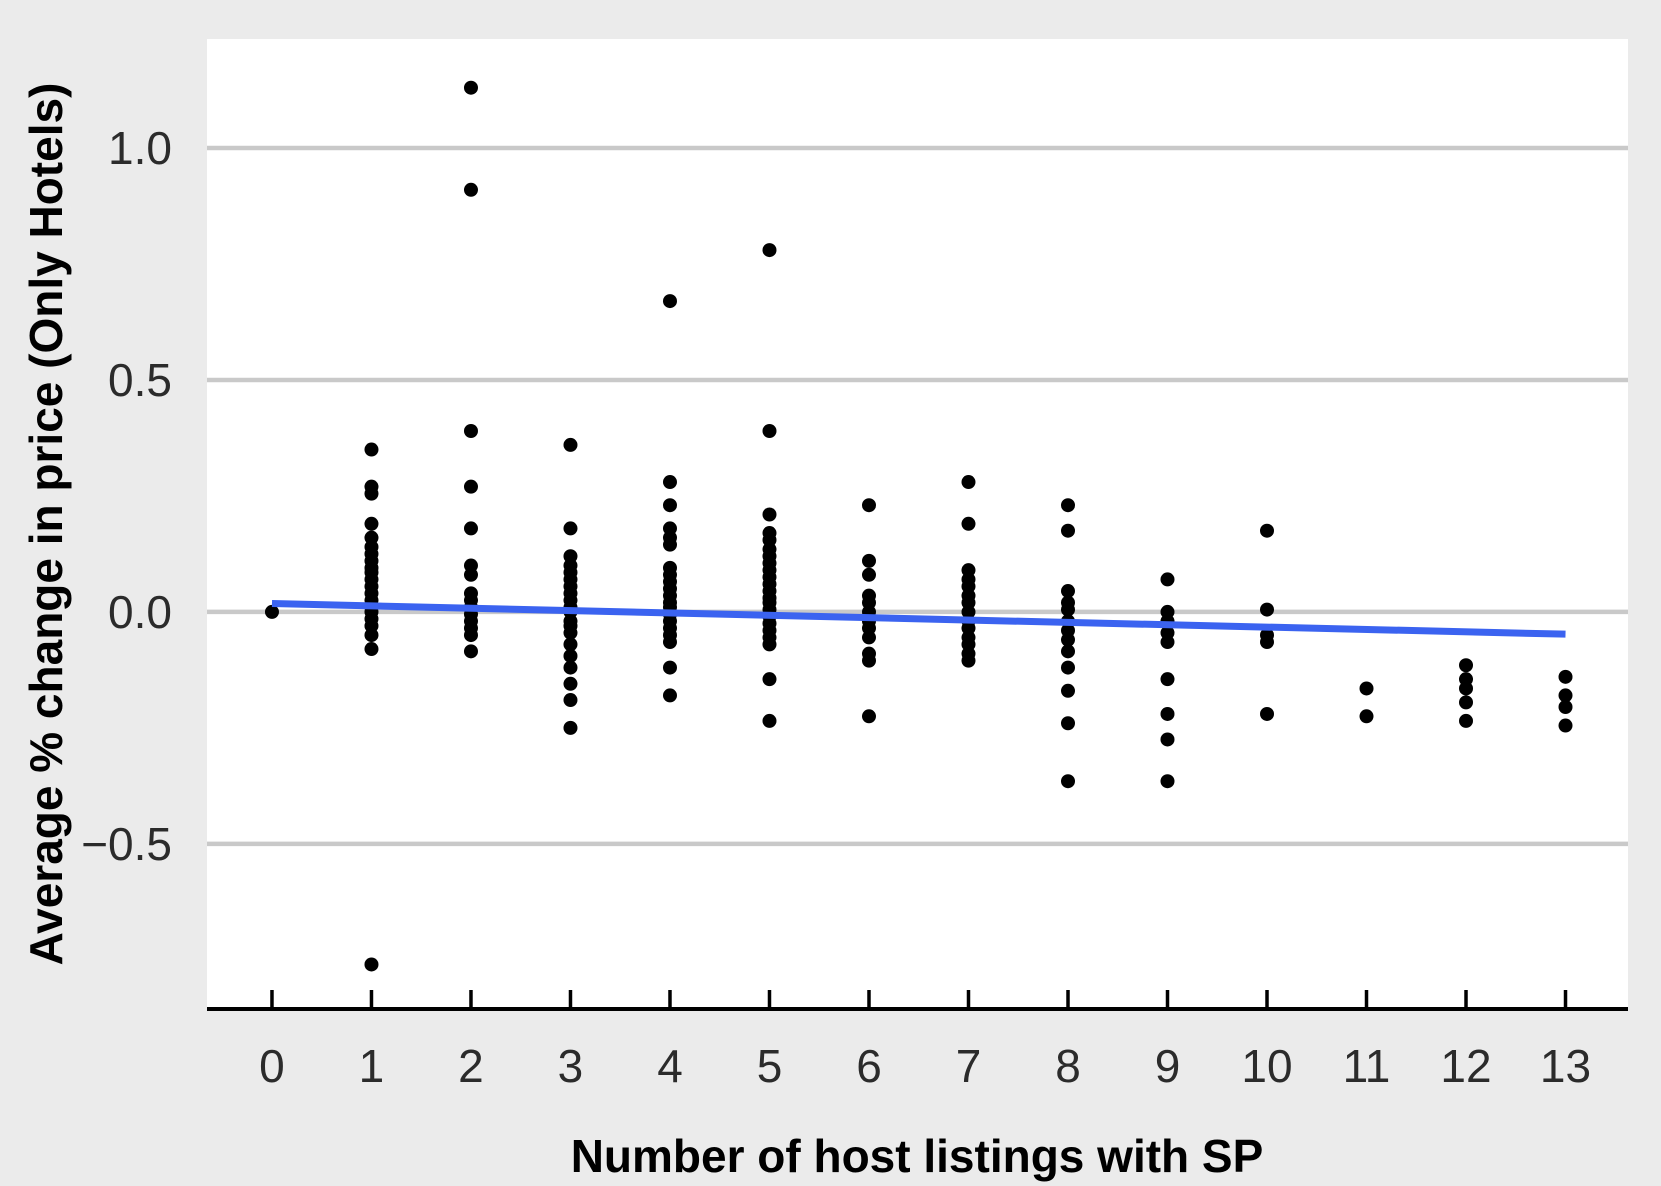 This screenshot has width=1661, height=1186. I want to click on x-tick-label: 4, so click(670, 1066).